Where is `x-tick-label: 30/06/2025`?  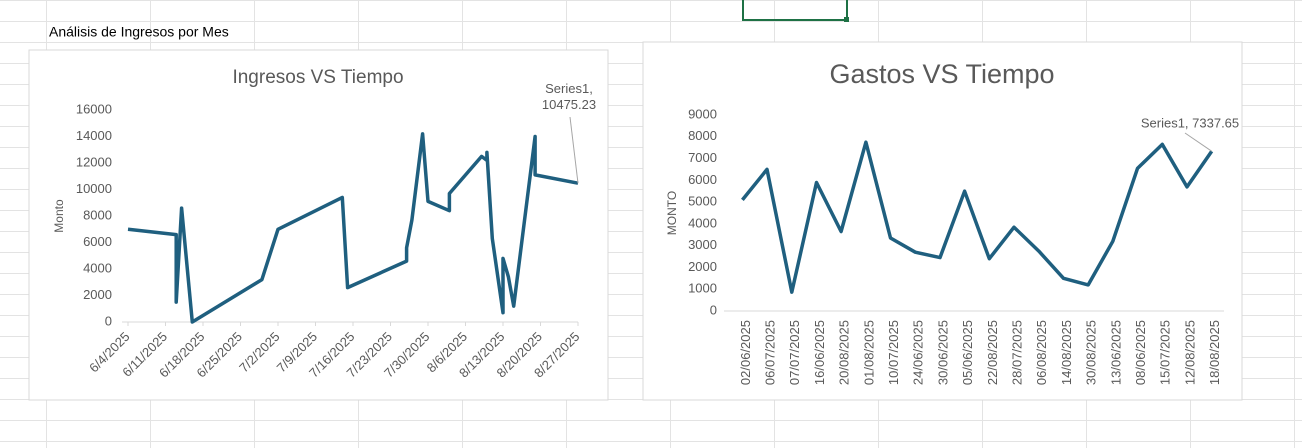 x-tick-label: 30/06/2025 is located at coordinates (942, 352).